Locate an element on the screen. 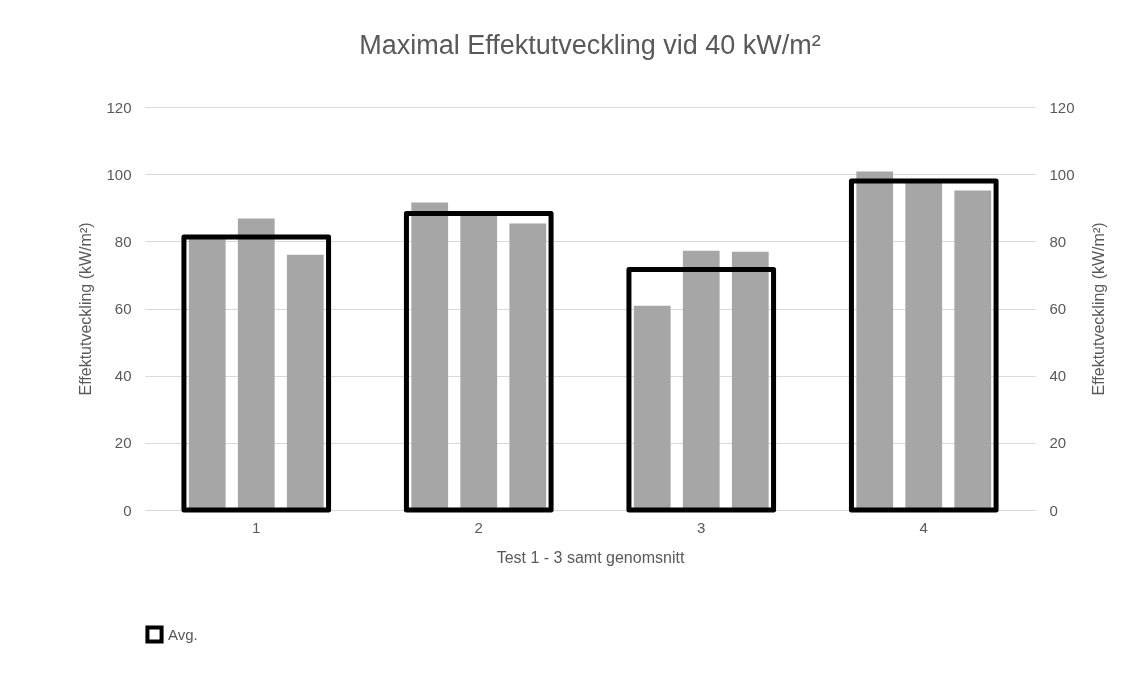 This screenshot has height=682, width=1131. y2-tick-label: 20 is located at coordinates (1058, 443).